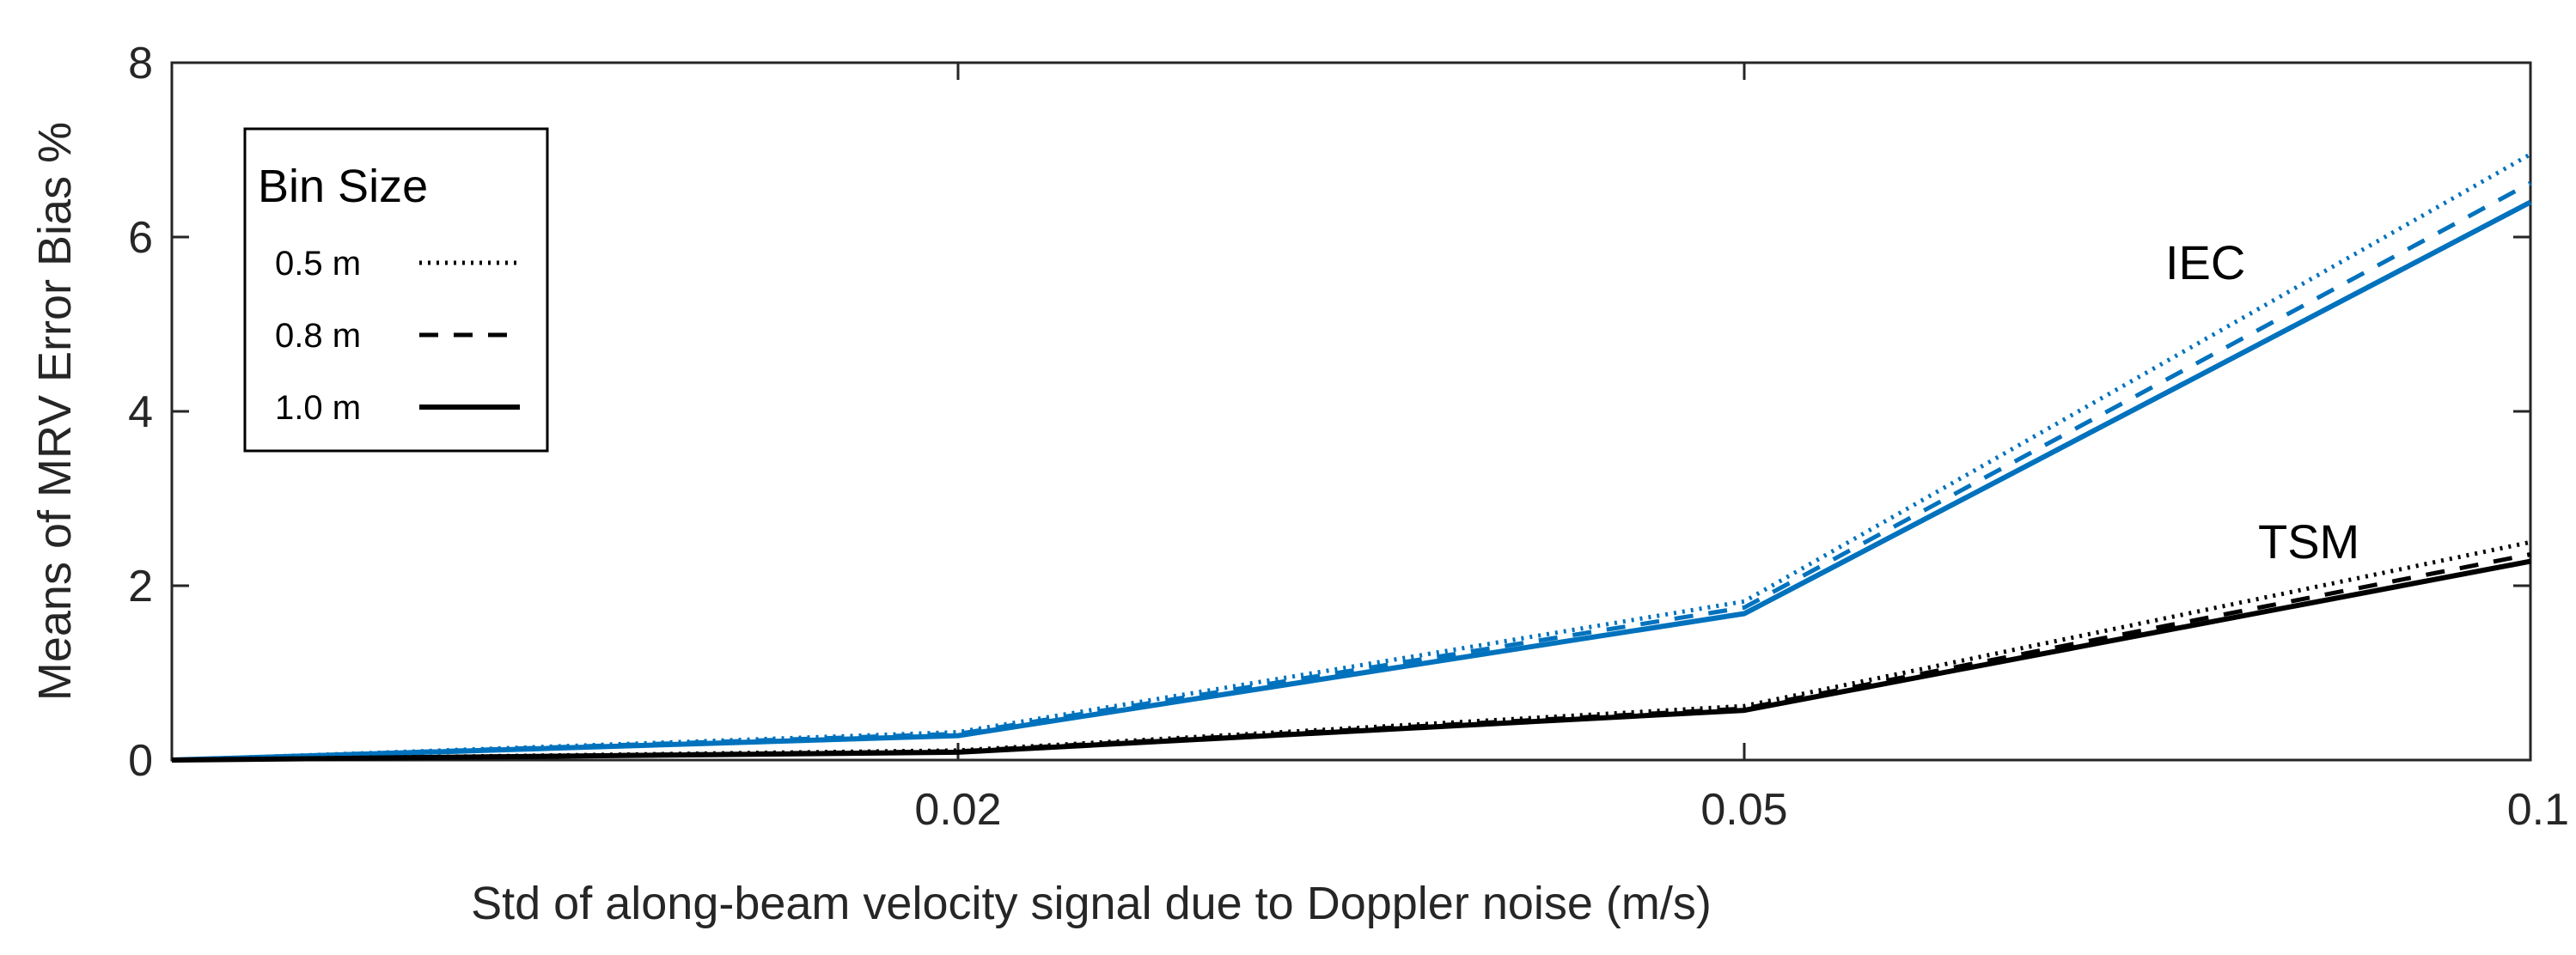  What do you see at coordinates (2308, 541) in the screenshot?
I see `annotation-tsm: TSM` at bounding box center [2308, 541].